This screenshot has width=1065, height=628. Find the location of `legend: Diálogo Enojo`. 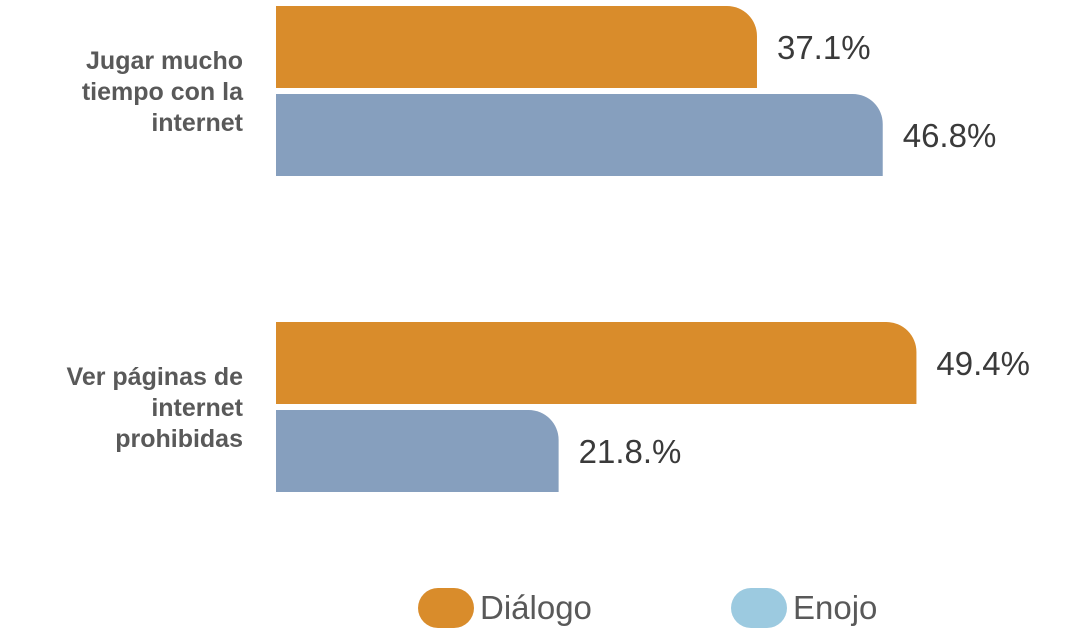

legend: Diálogo Enojo is located at coordinates (647, 608).